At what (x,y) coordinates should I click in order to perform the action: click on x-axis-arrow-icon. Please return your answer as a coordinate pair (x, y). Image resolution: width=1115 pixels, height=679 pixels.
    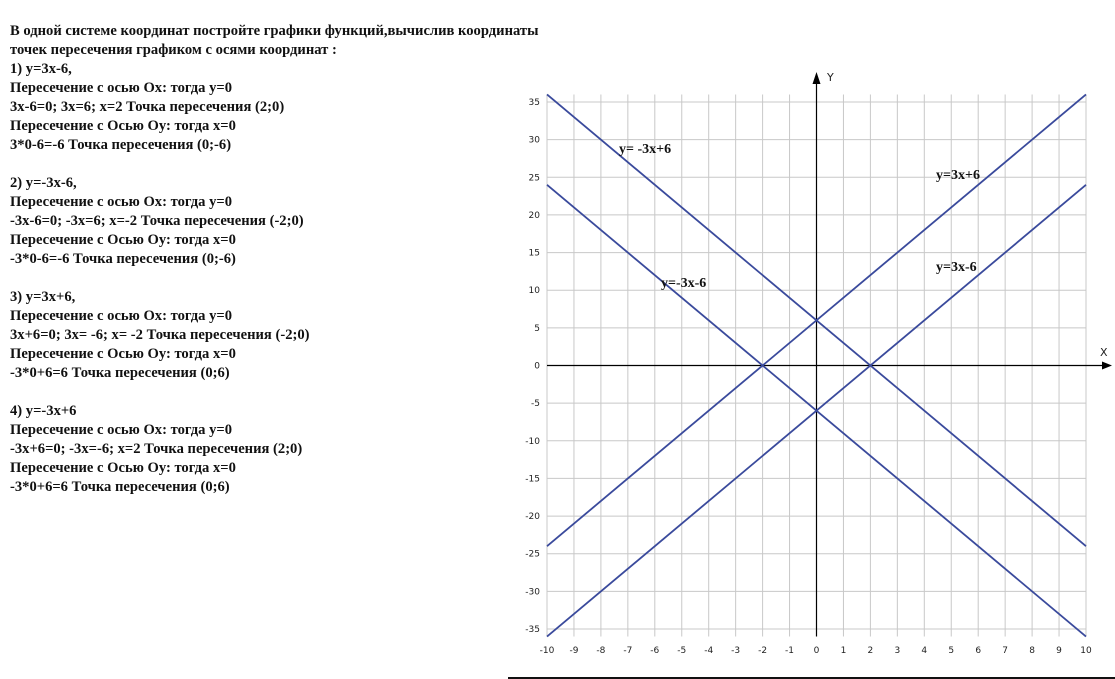
    Looking at the image, I should click on (1107, 365).